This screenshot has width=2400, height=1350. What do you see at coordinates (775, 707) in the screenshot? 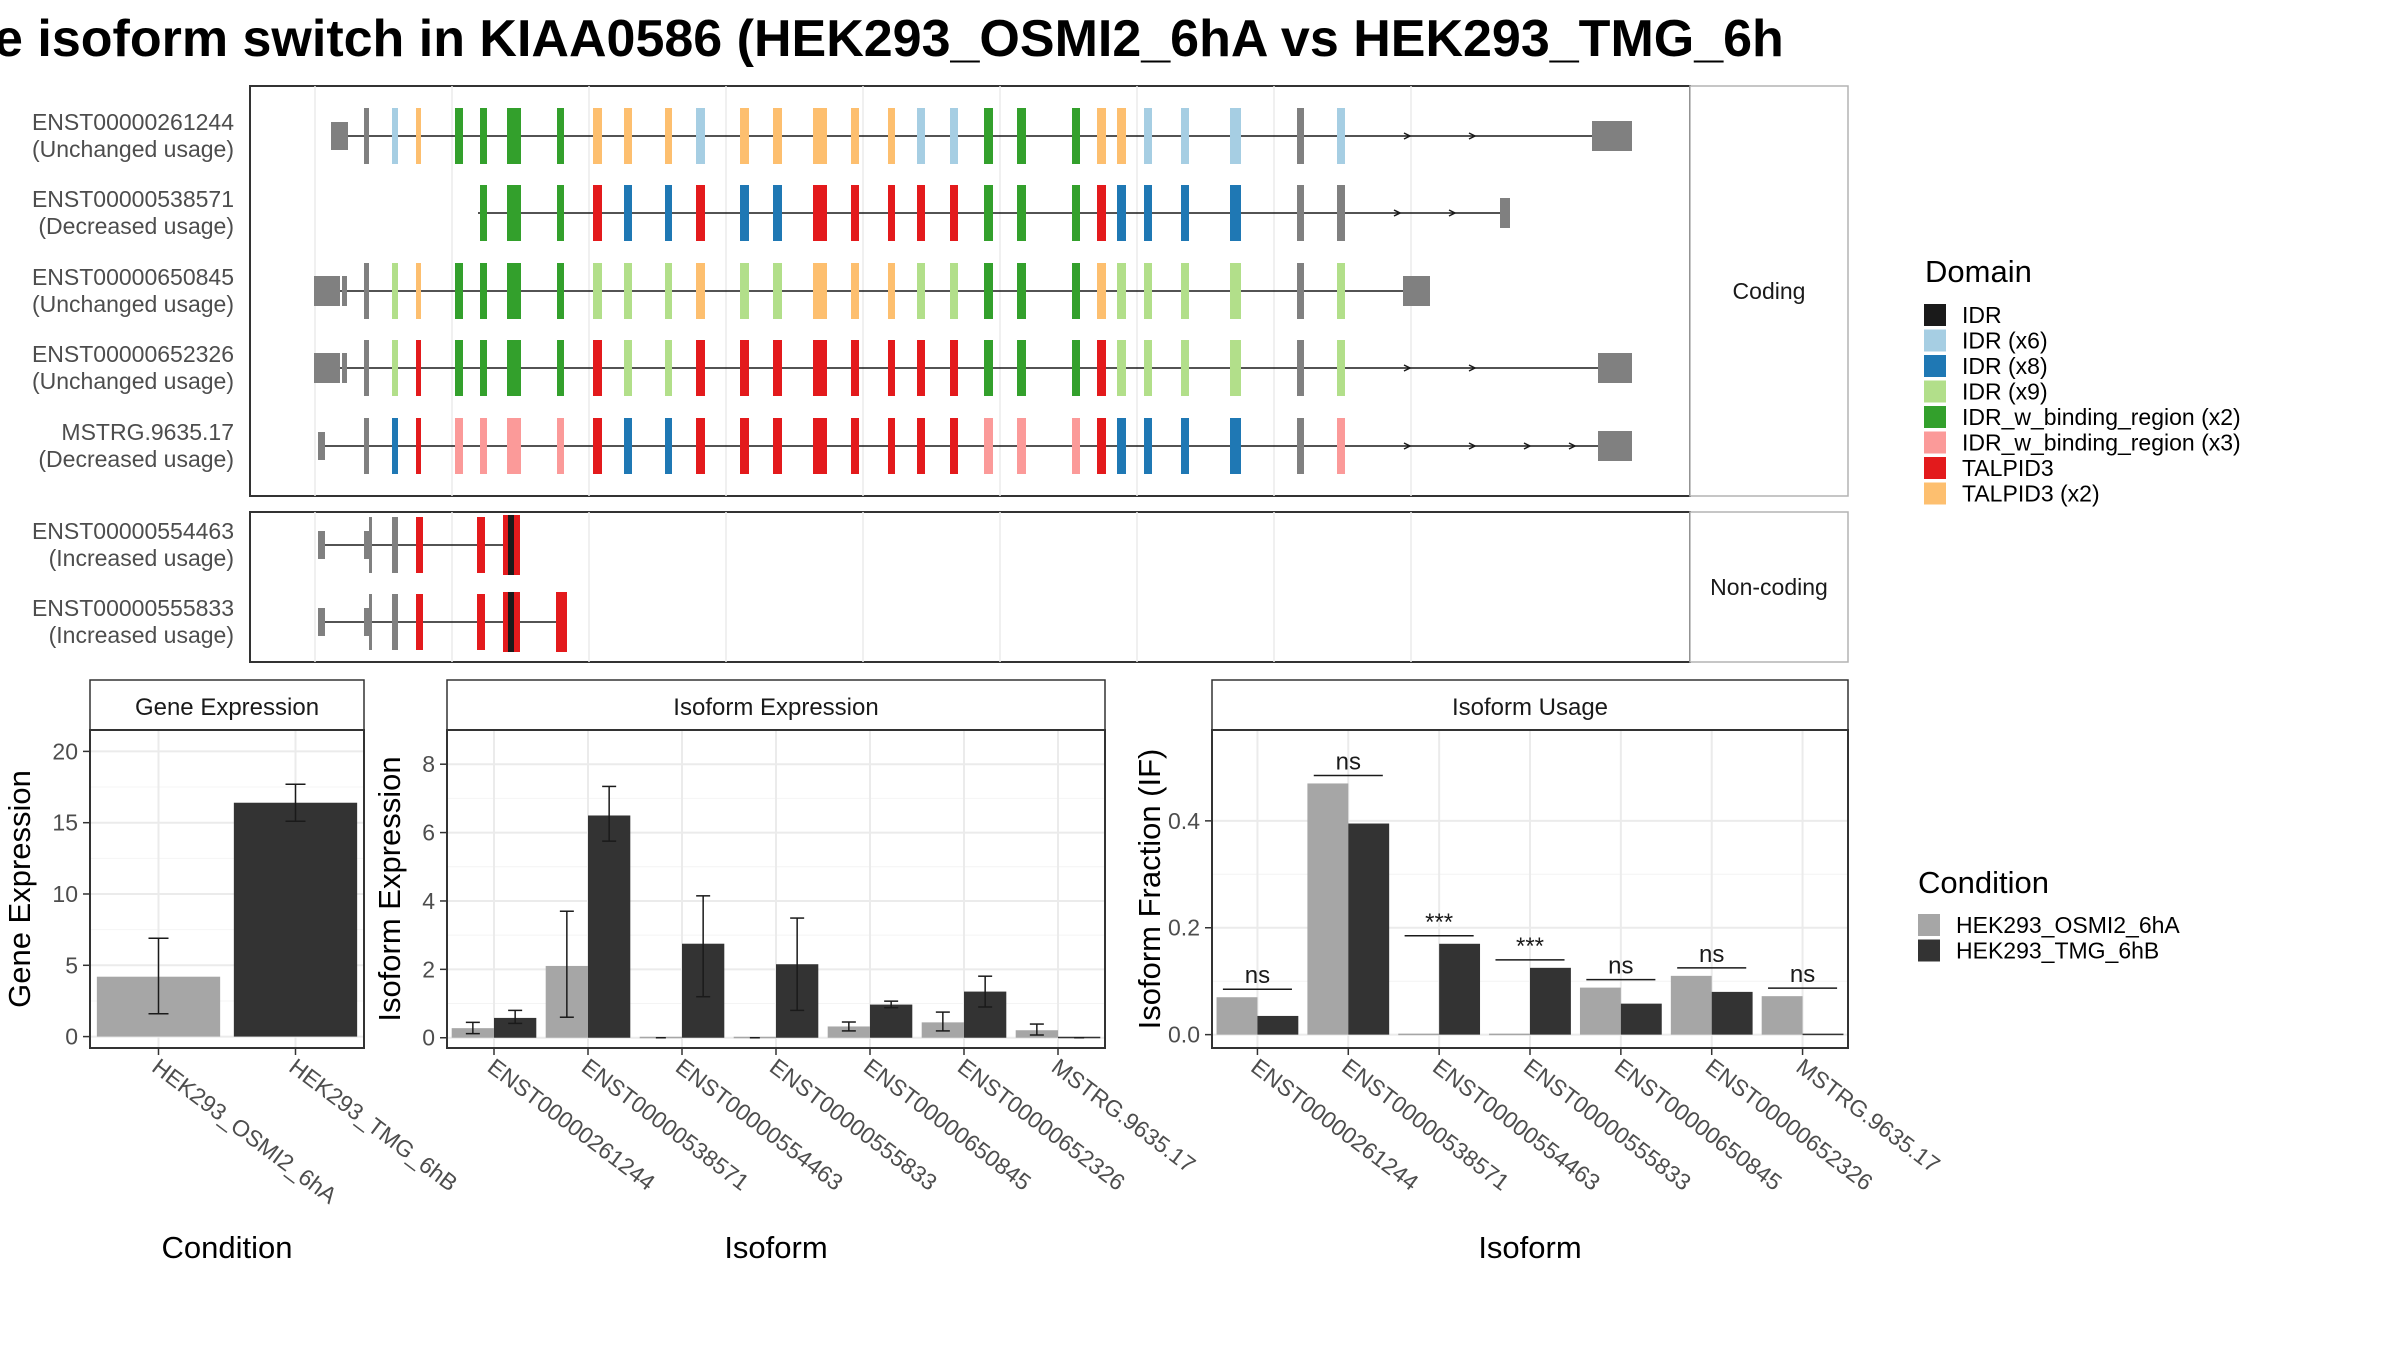
I see `chart-title: Isoform Expression` at bounding box center [775, 707].